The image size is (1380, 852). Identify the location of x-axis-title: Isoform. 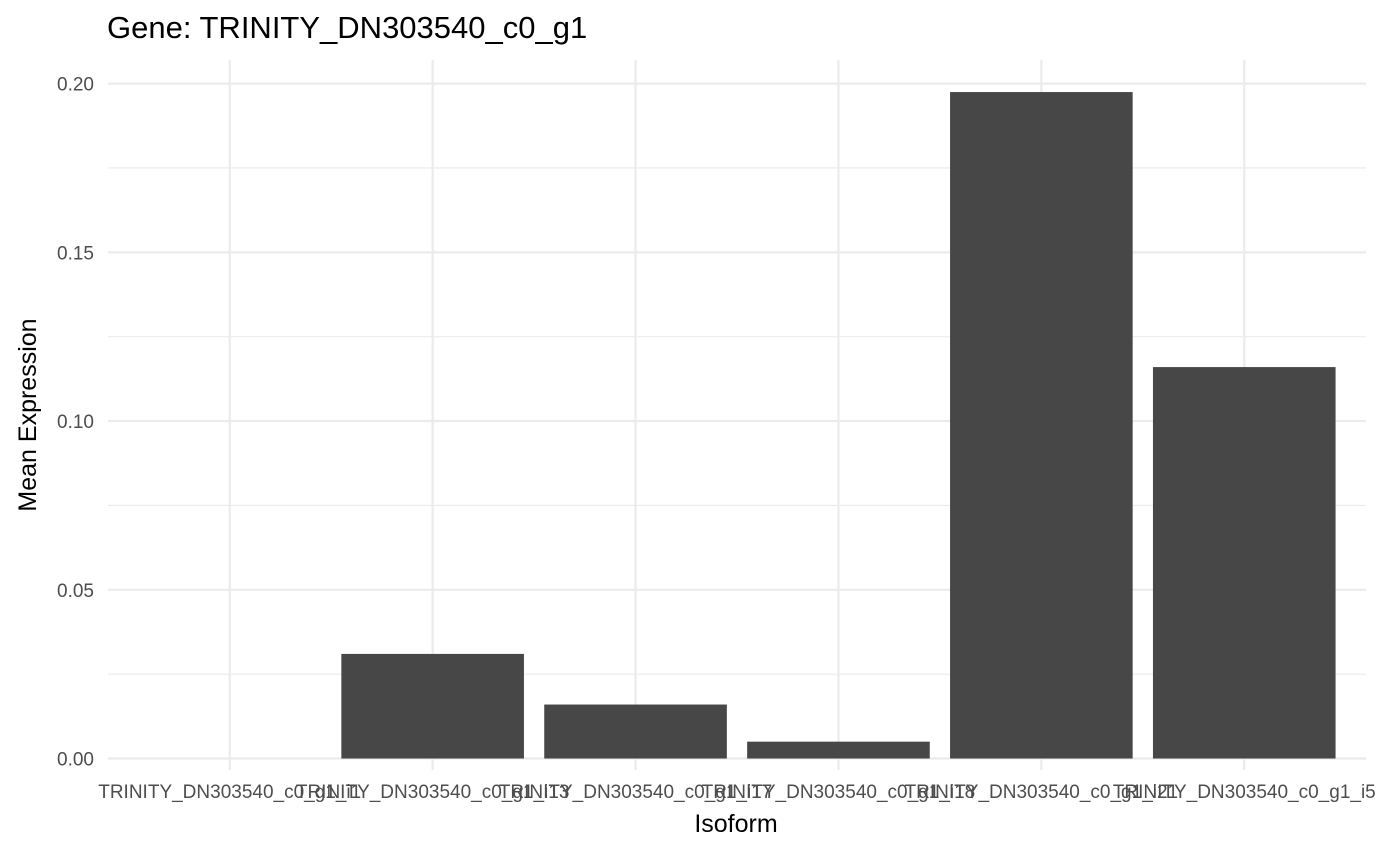
(735, 824).